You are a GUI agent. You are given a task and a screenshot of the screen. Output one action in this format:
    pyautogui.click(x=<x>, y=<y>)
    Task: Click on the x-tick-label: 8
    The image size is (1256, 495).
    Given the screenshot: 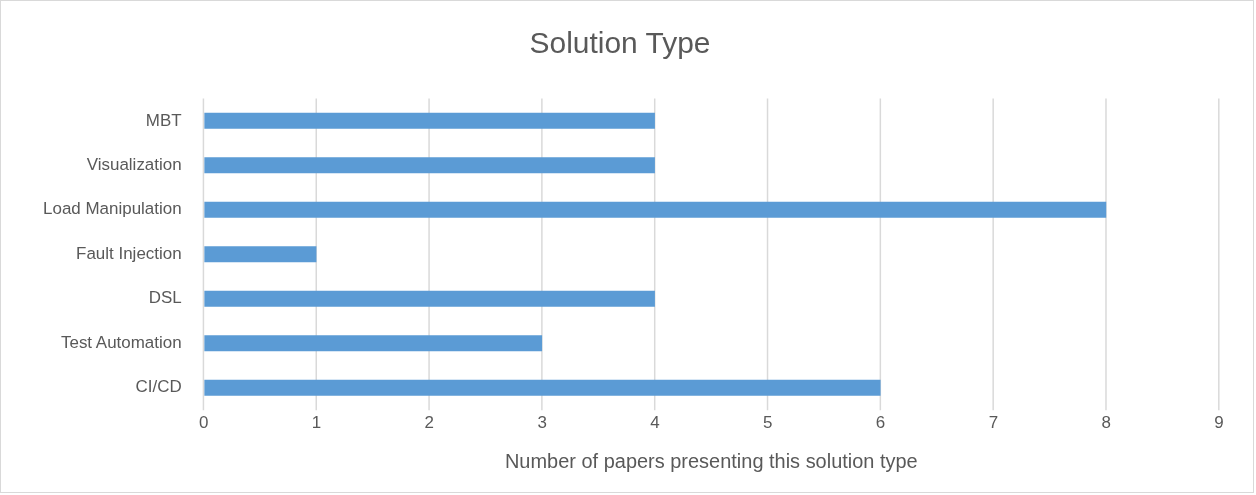 What is the action you would take?
    pyautogui.click(x=1106, y=422)
    